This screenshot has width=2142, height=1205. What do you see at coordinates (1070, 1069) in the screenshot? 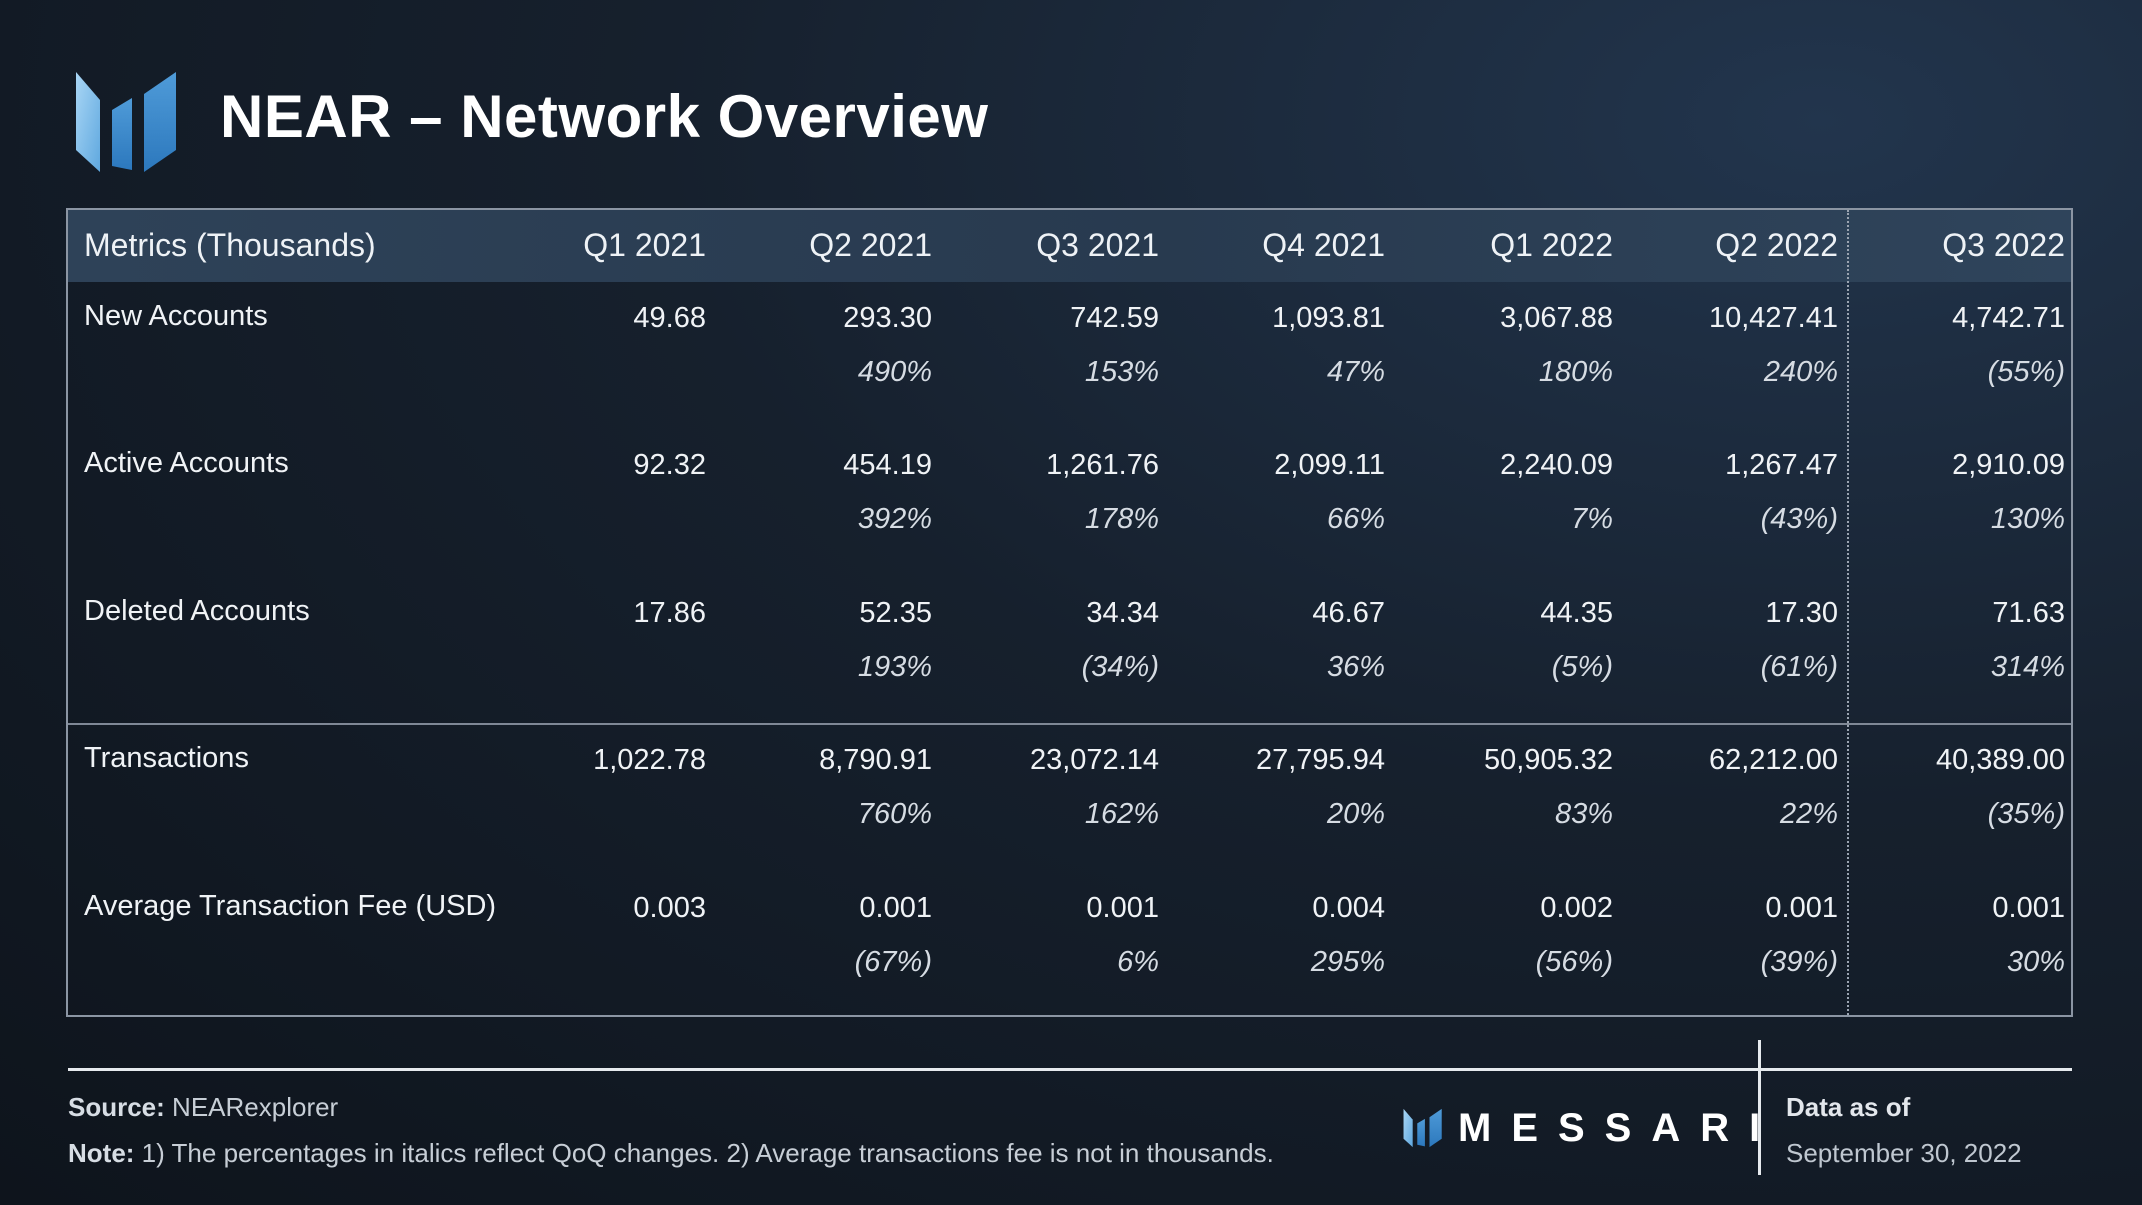
I see `footer-divider` at bounding box center [1070, 1069].